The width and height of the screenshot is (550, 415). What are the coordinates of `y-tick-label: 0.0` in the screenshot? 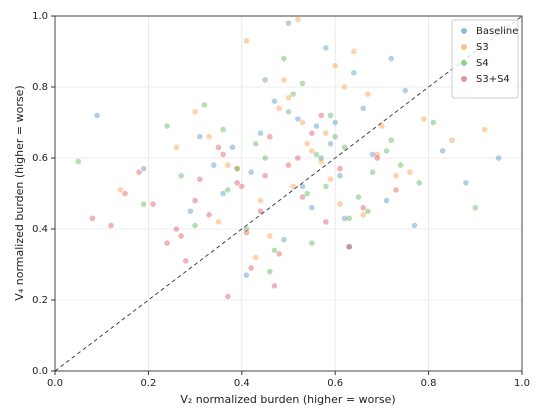 It's located at (40, 371).